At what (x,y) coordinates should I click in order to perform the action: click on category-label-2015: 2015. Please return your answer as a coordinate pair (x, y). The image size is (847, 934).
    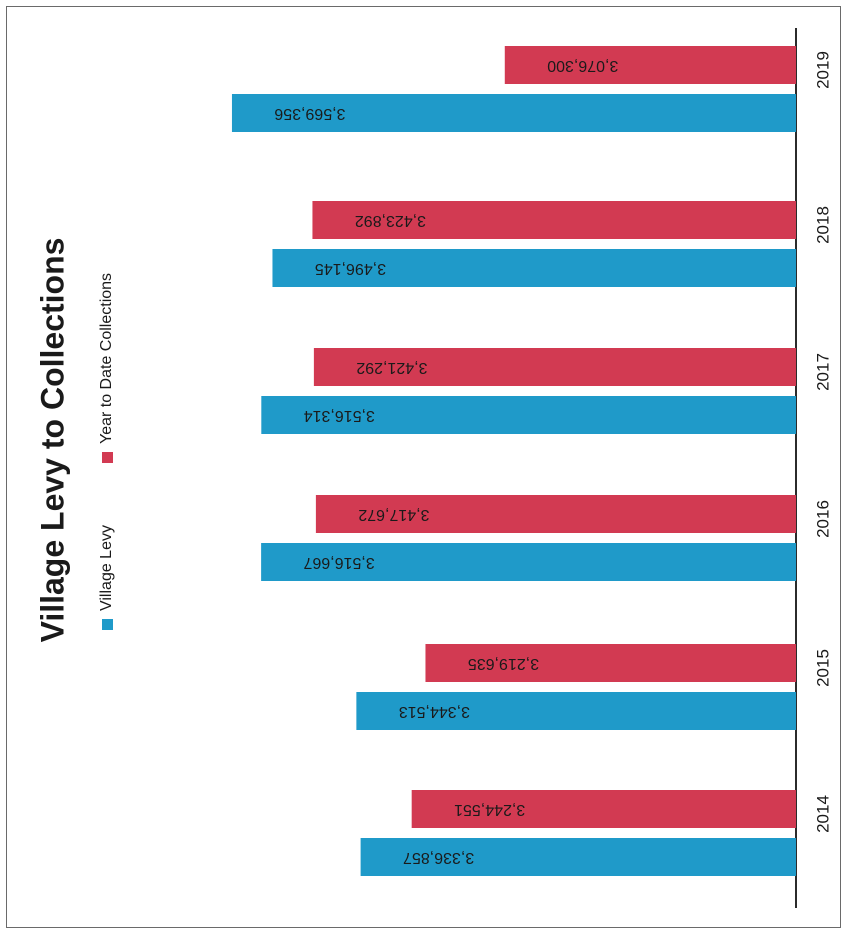
    Looking at the image, I should click on (822, 668).